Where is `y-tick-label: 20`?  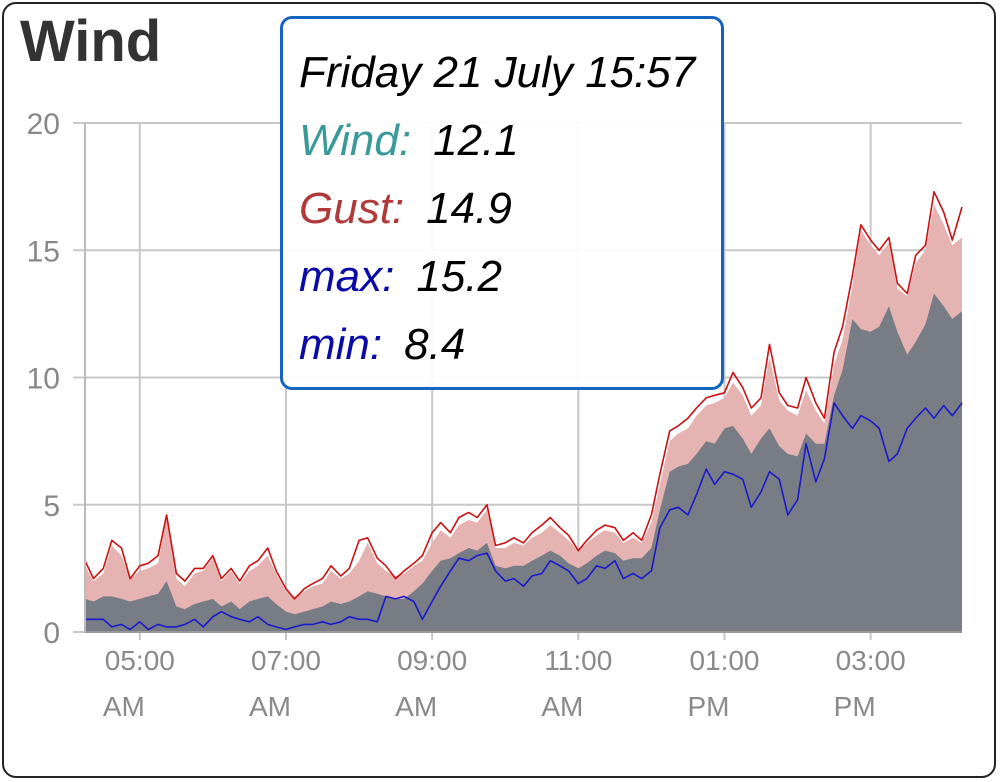 y-tick-label: 20 is located at coordinates (43, 124).